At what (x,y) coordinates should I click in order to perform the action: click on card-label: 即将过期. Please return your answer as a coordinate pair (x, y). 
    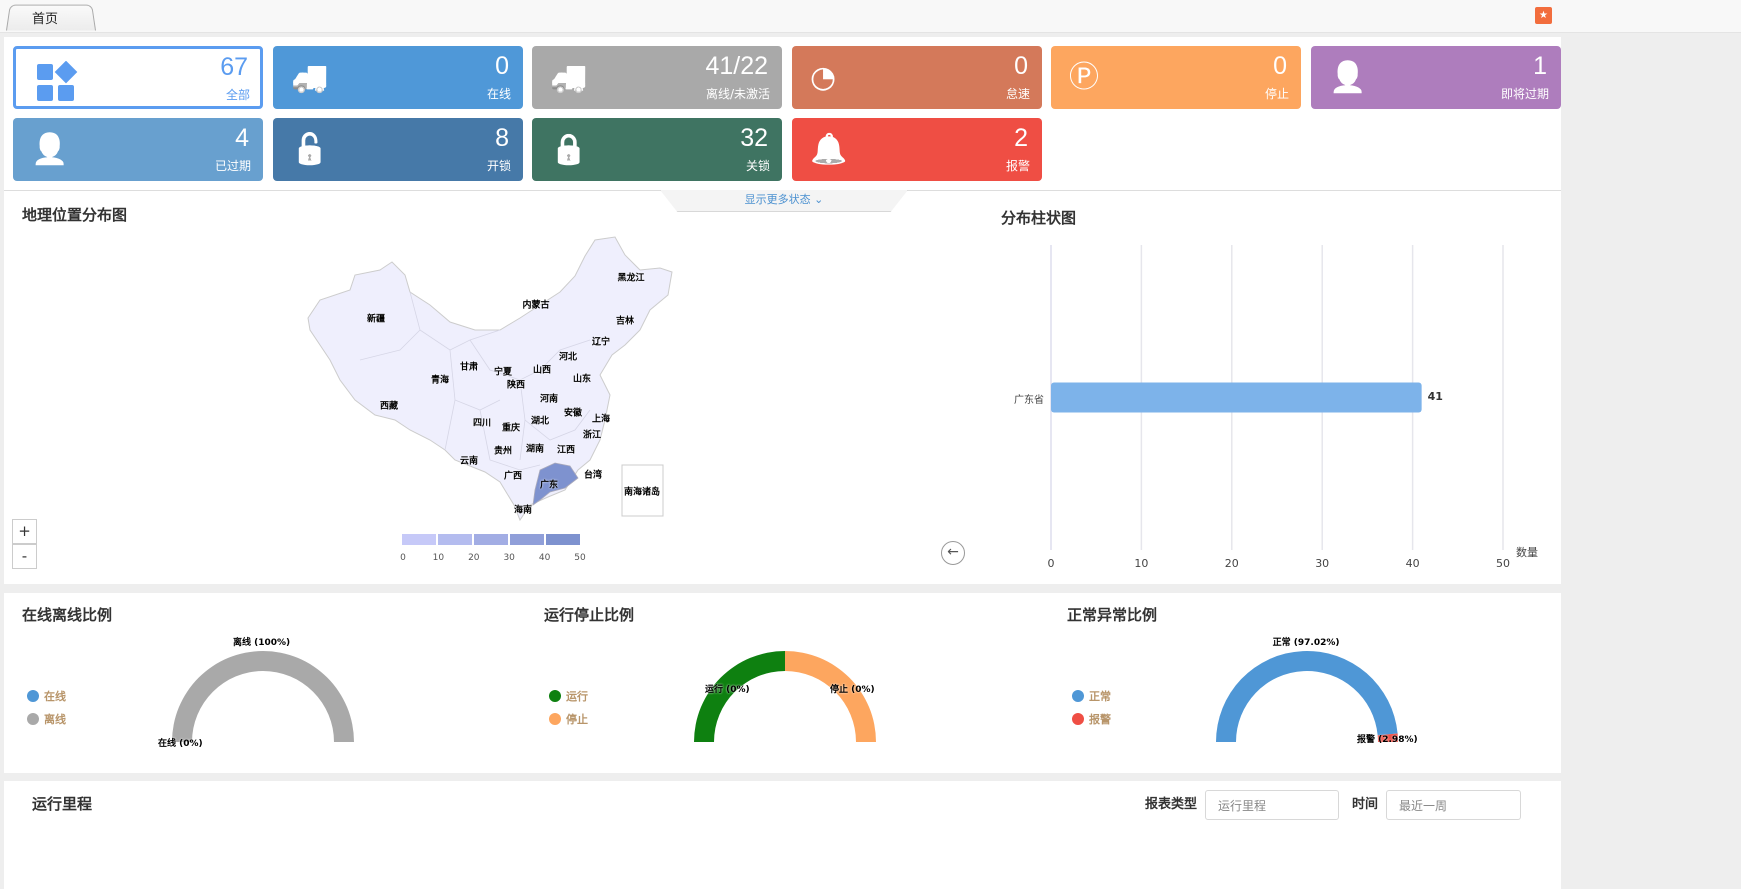
    Looking at the image, I should click on (1524, 94).